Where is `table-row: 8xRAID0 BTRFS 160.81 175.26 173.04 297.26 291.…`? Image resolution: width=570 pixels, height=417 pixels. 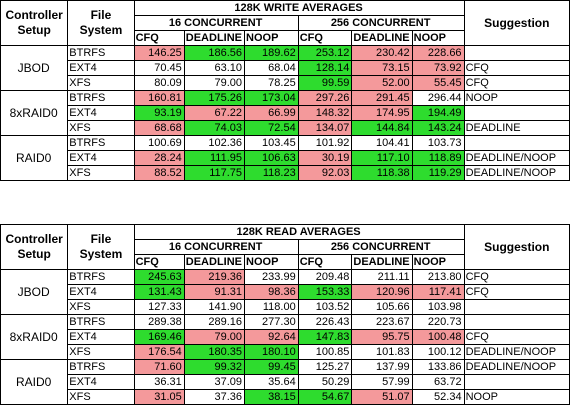 table-row: 8xRAID0 BTRFS 160.81 175.26 173.04 297.26 291.… is located at coordinates (285, 113).